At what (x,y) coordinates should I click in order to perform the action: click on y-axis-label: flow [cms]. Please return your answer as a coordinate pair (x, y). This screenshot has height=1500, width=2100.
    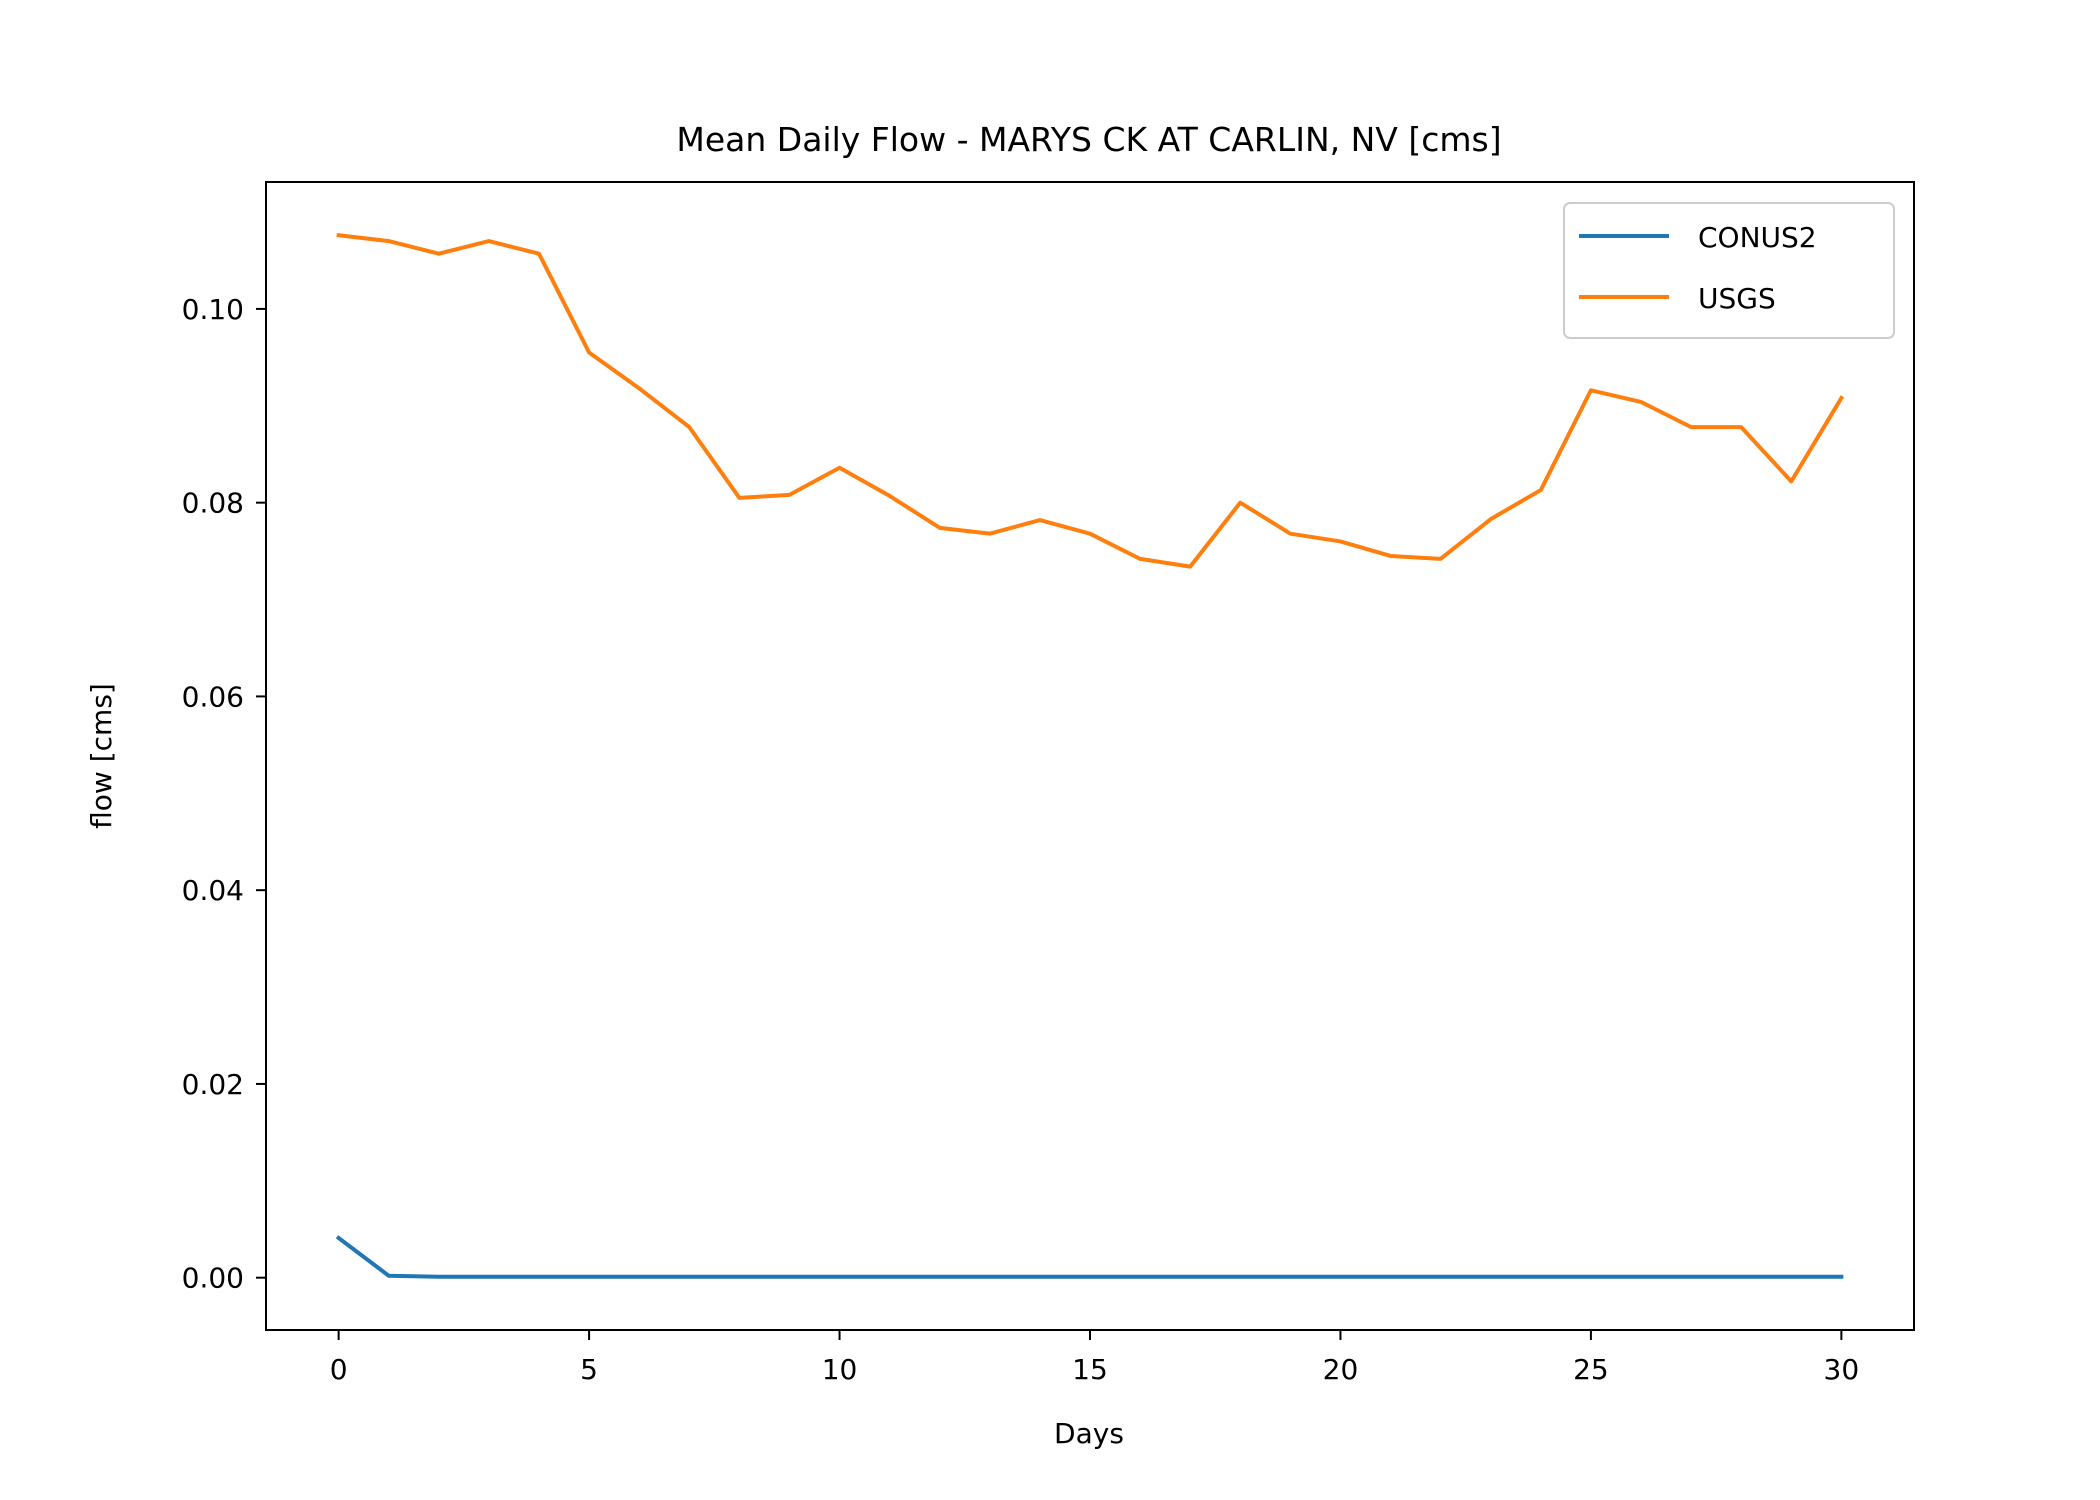
    Looking at the image, I should click on (101, 756).